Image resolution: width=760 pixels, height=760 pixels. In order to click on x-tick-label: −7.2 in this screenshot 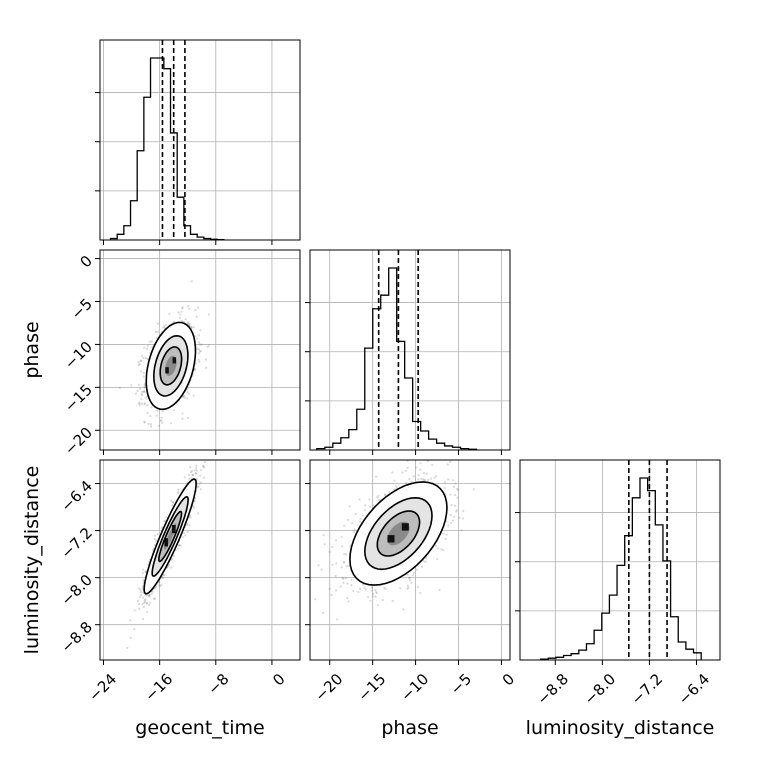, I will do `click(647, 689)`.